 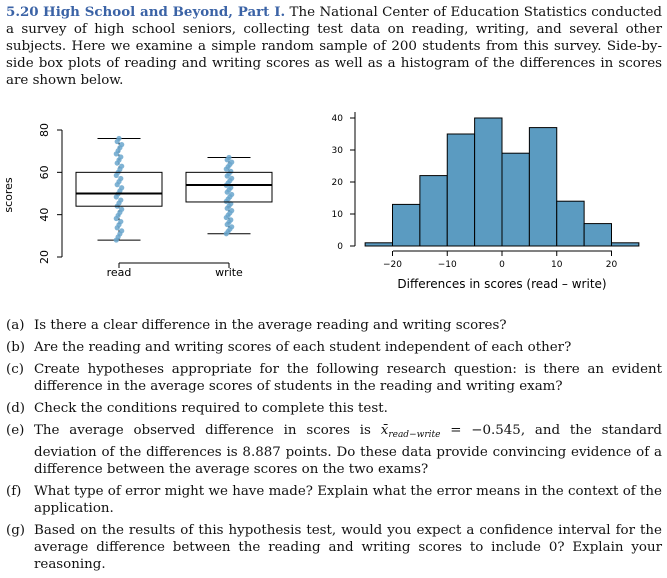 I want to click on boxplot-y-tick-label: 60, so click(x=44, y=172).